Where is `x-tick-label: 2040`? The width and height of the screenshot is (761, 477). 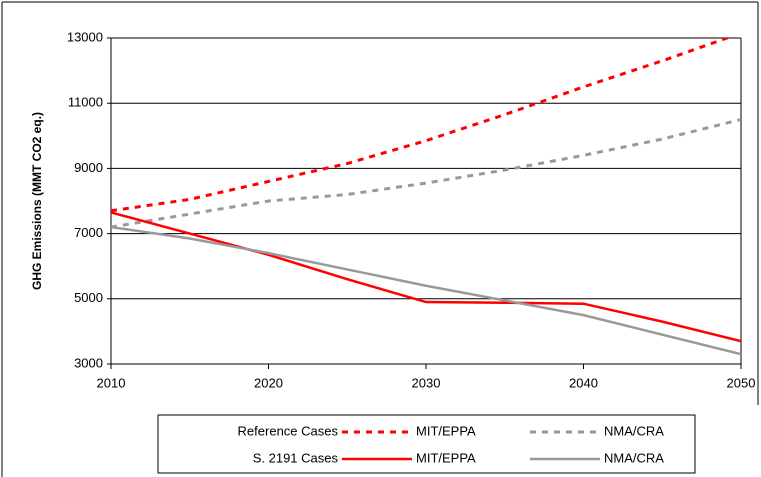
x-tick-label: 2040 is located at coordinates (583, 382).